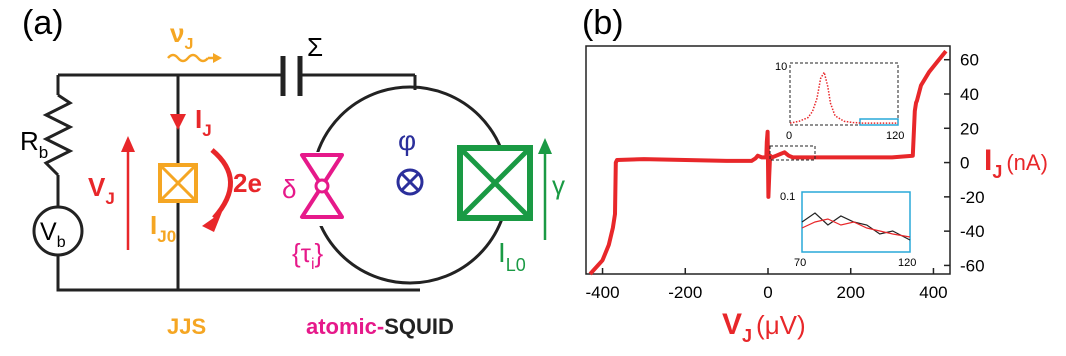 This screenshot has width=1066, height=356. What do you see at coordinates (843, 97) in the screenshot?
I see `inset-peak-curve` at bounding box center [843, 97].